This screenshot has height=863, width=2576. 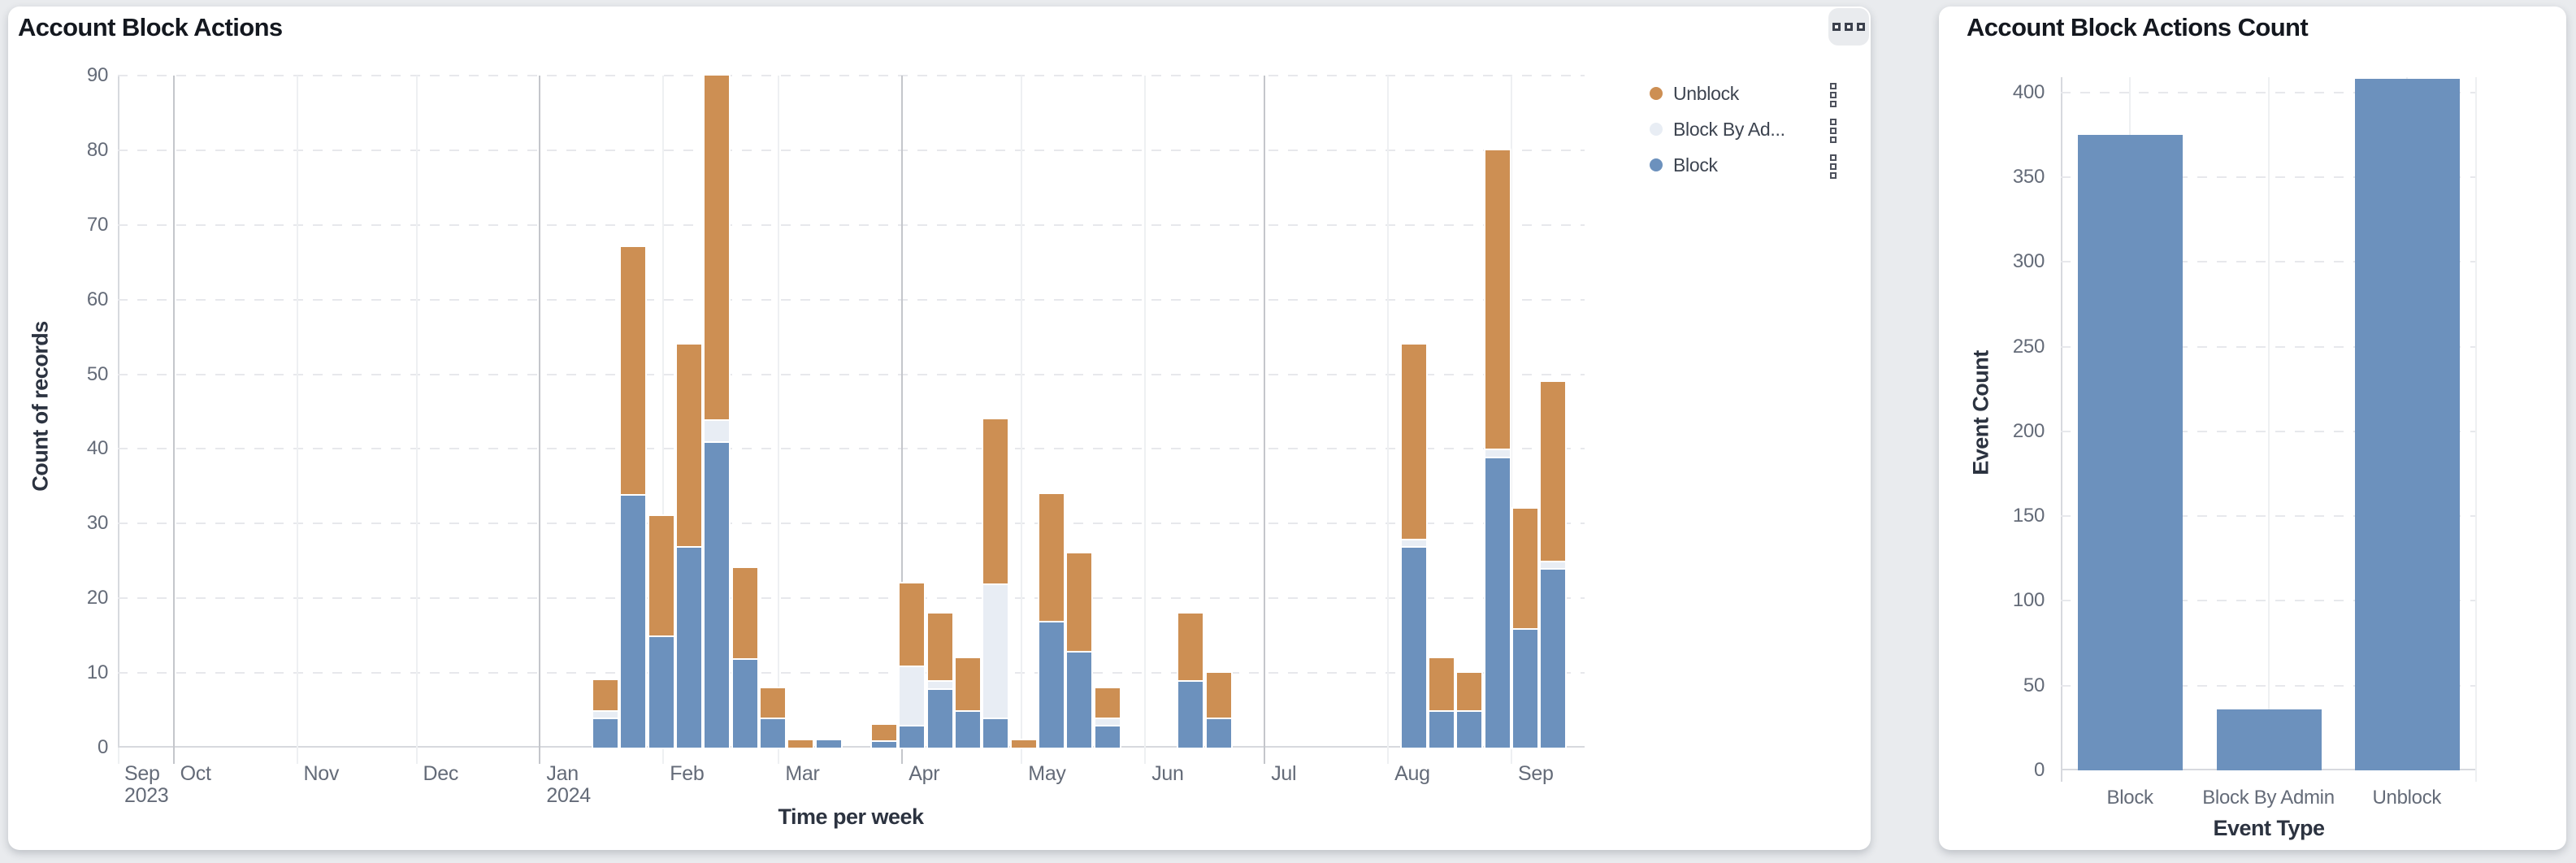 What do you see at coordinates (173, 420) in the screenshot?
I see `quarter-gridline` at bounding box center [173, 420].